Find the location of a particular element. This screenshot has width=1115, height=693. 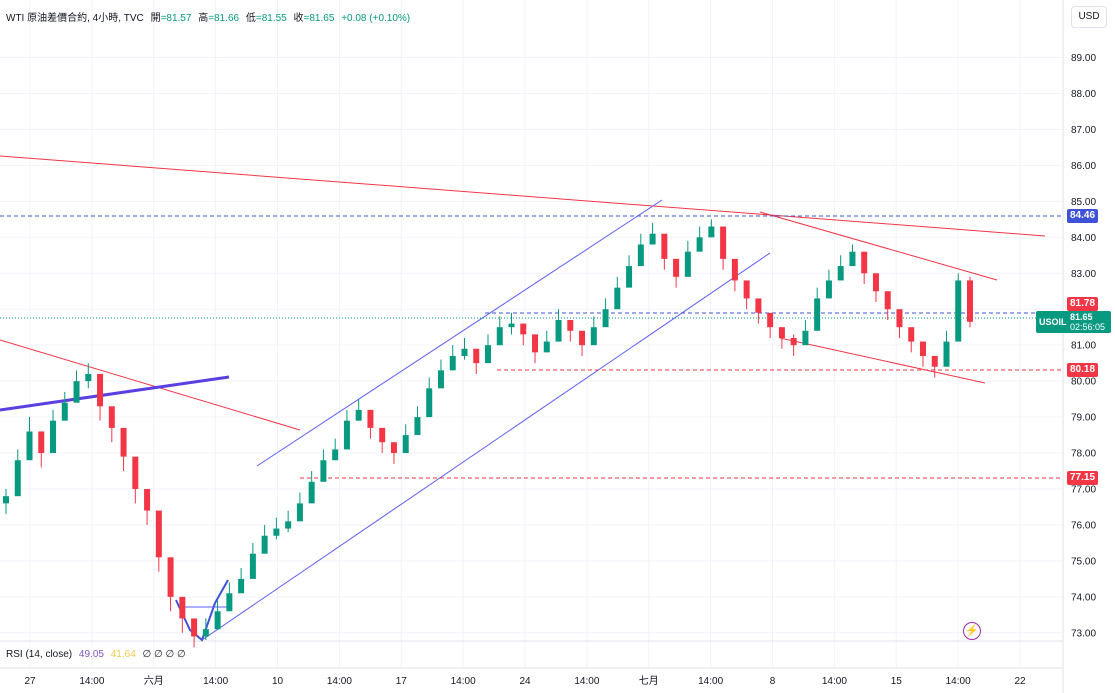

last-price: 81.65 is located at coordinates (1081, 317).